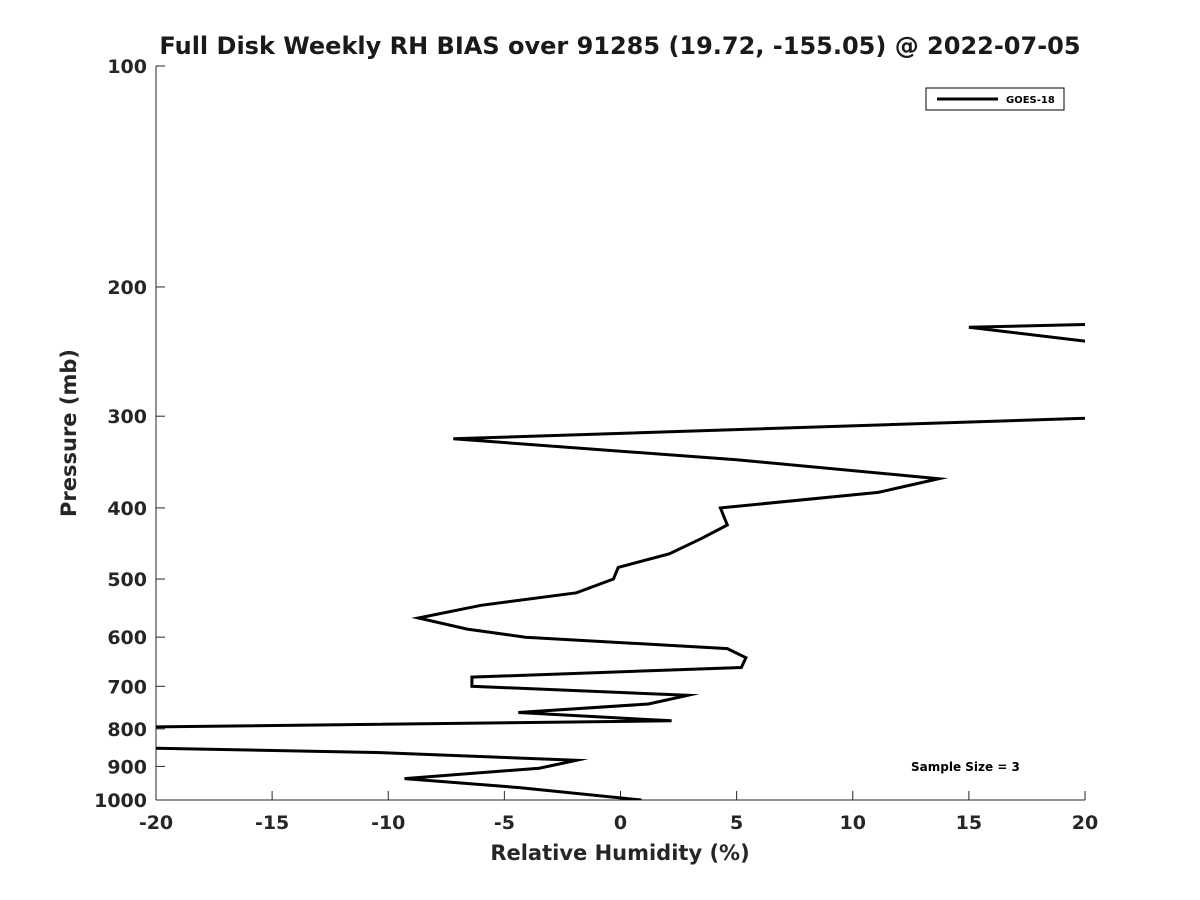 The image size is (1200, 900). What do you see at coordinates (127, 767) in the screenshot?
I see `y-tick-label: 900` at bounding box center [127, 767].